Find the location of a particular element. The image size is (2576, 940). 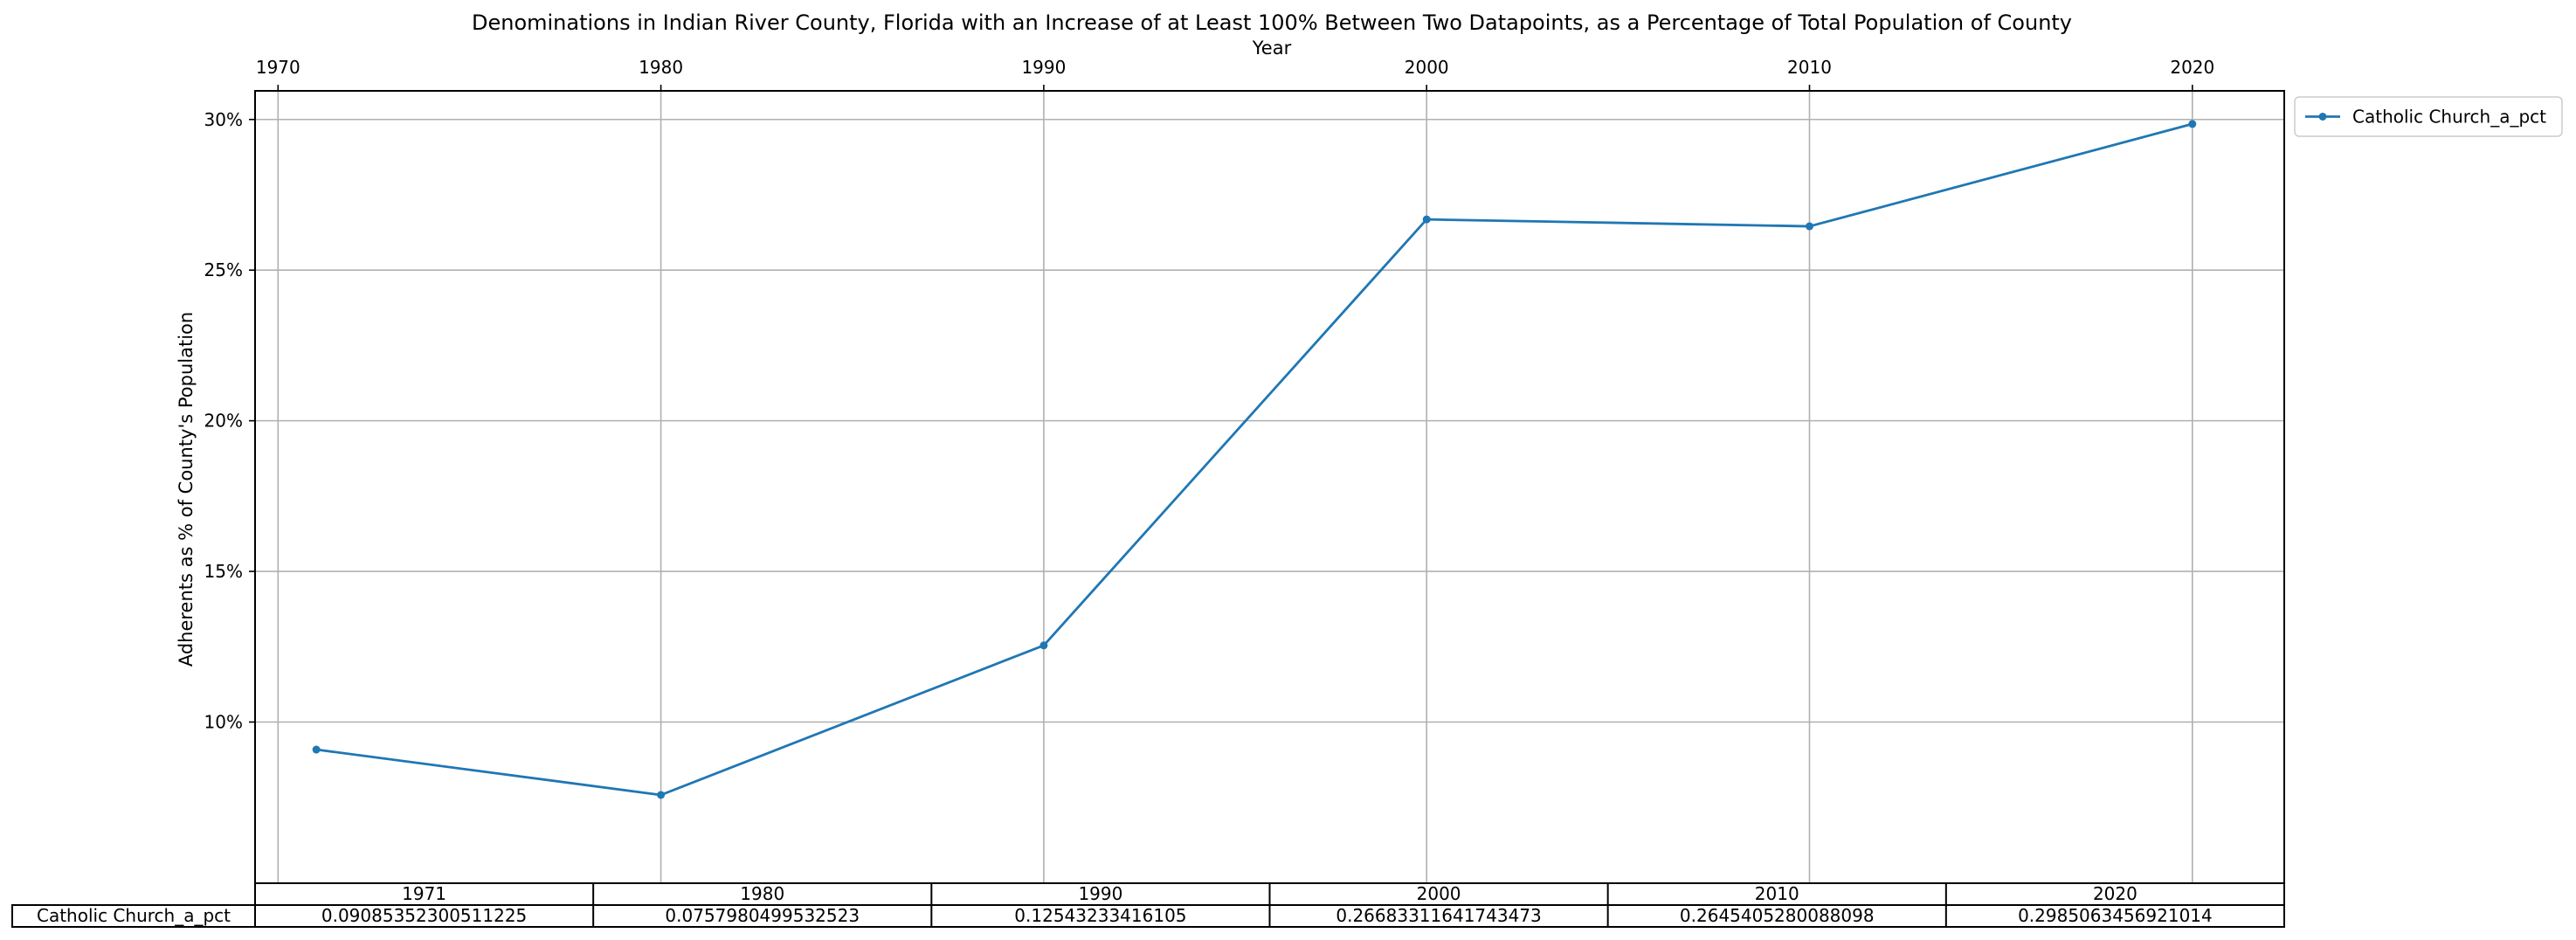

table-column-header: 1990 is located at coordinates (1100, 893).